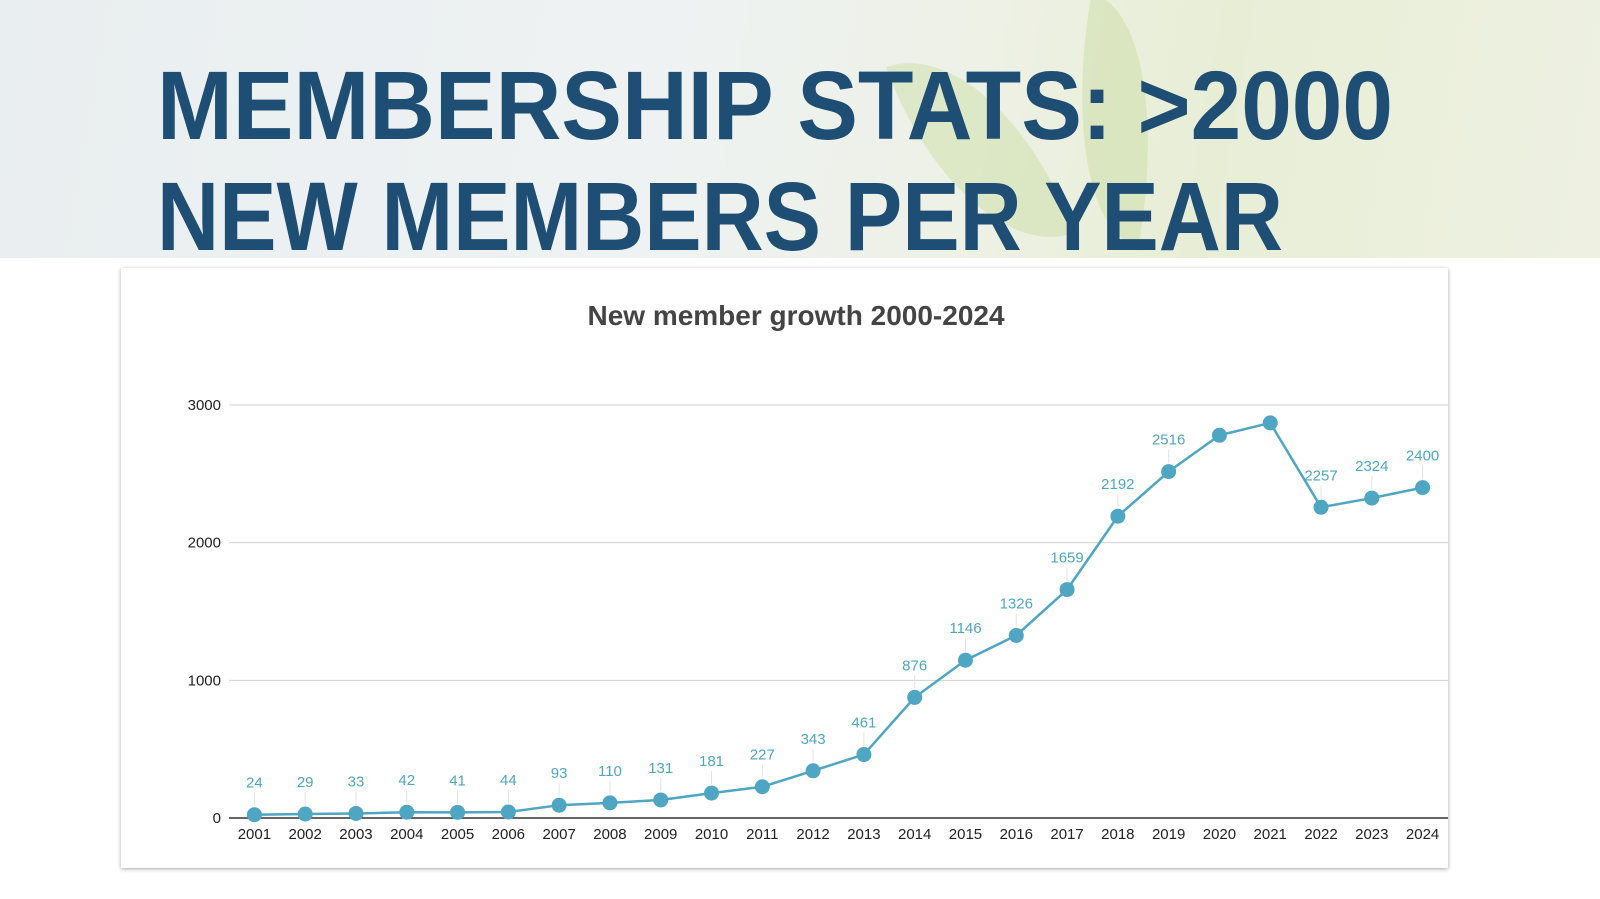 The image size is (1600, 899). What do you see at coordinates (204, 543) in the screenshot?
I see `y-tick-label: 2000` at bounding box center [204, 543].